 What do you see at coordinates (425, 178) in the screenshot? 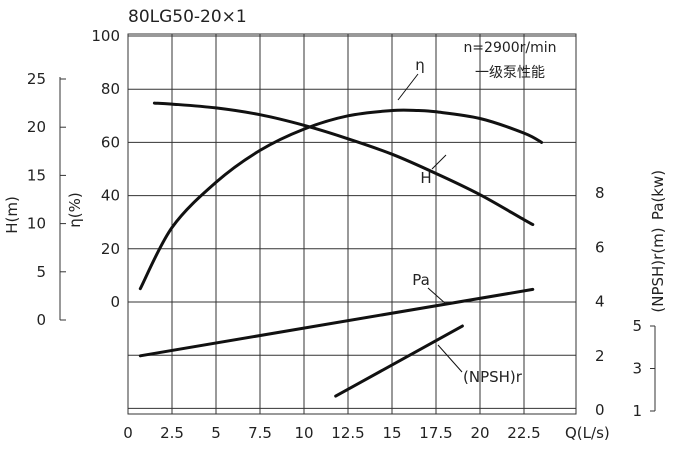
I see `h-curve-label: H` at bounding box center [425, 178].